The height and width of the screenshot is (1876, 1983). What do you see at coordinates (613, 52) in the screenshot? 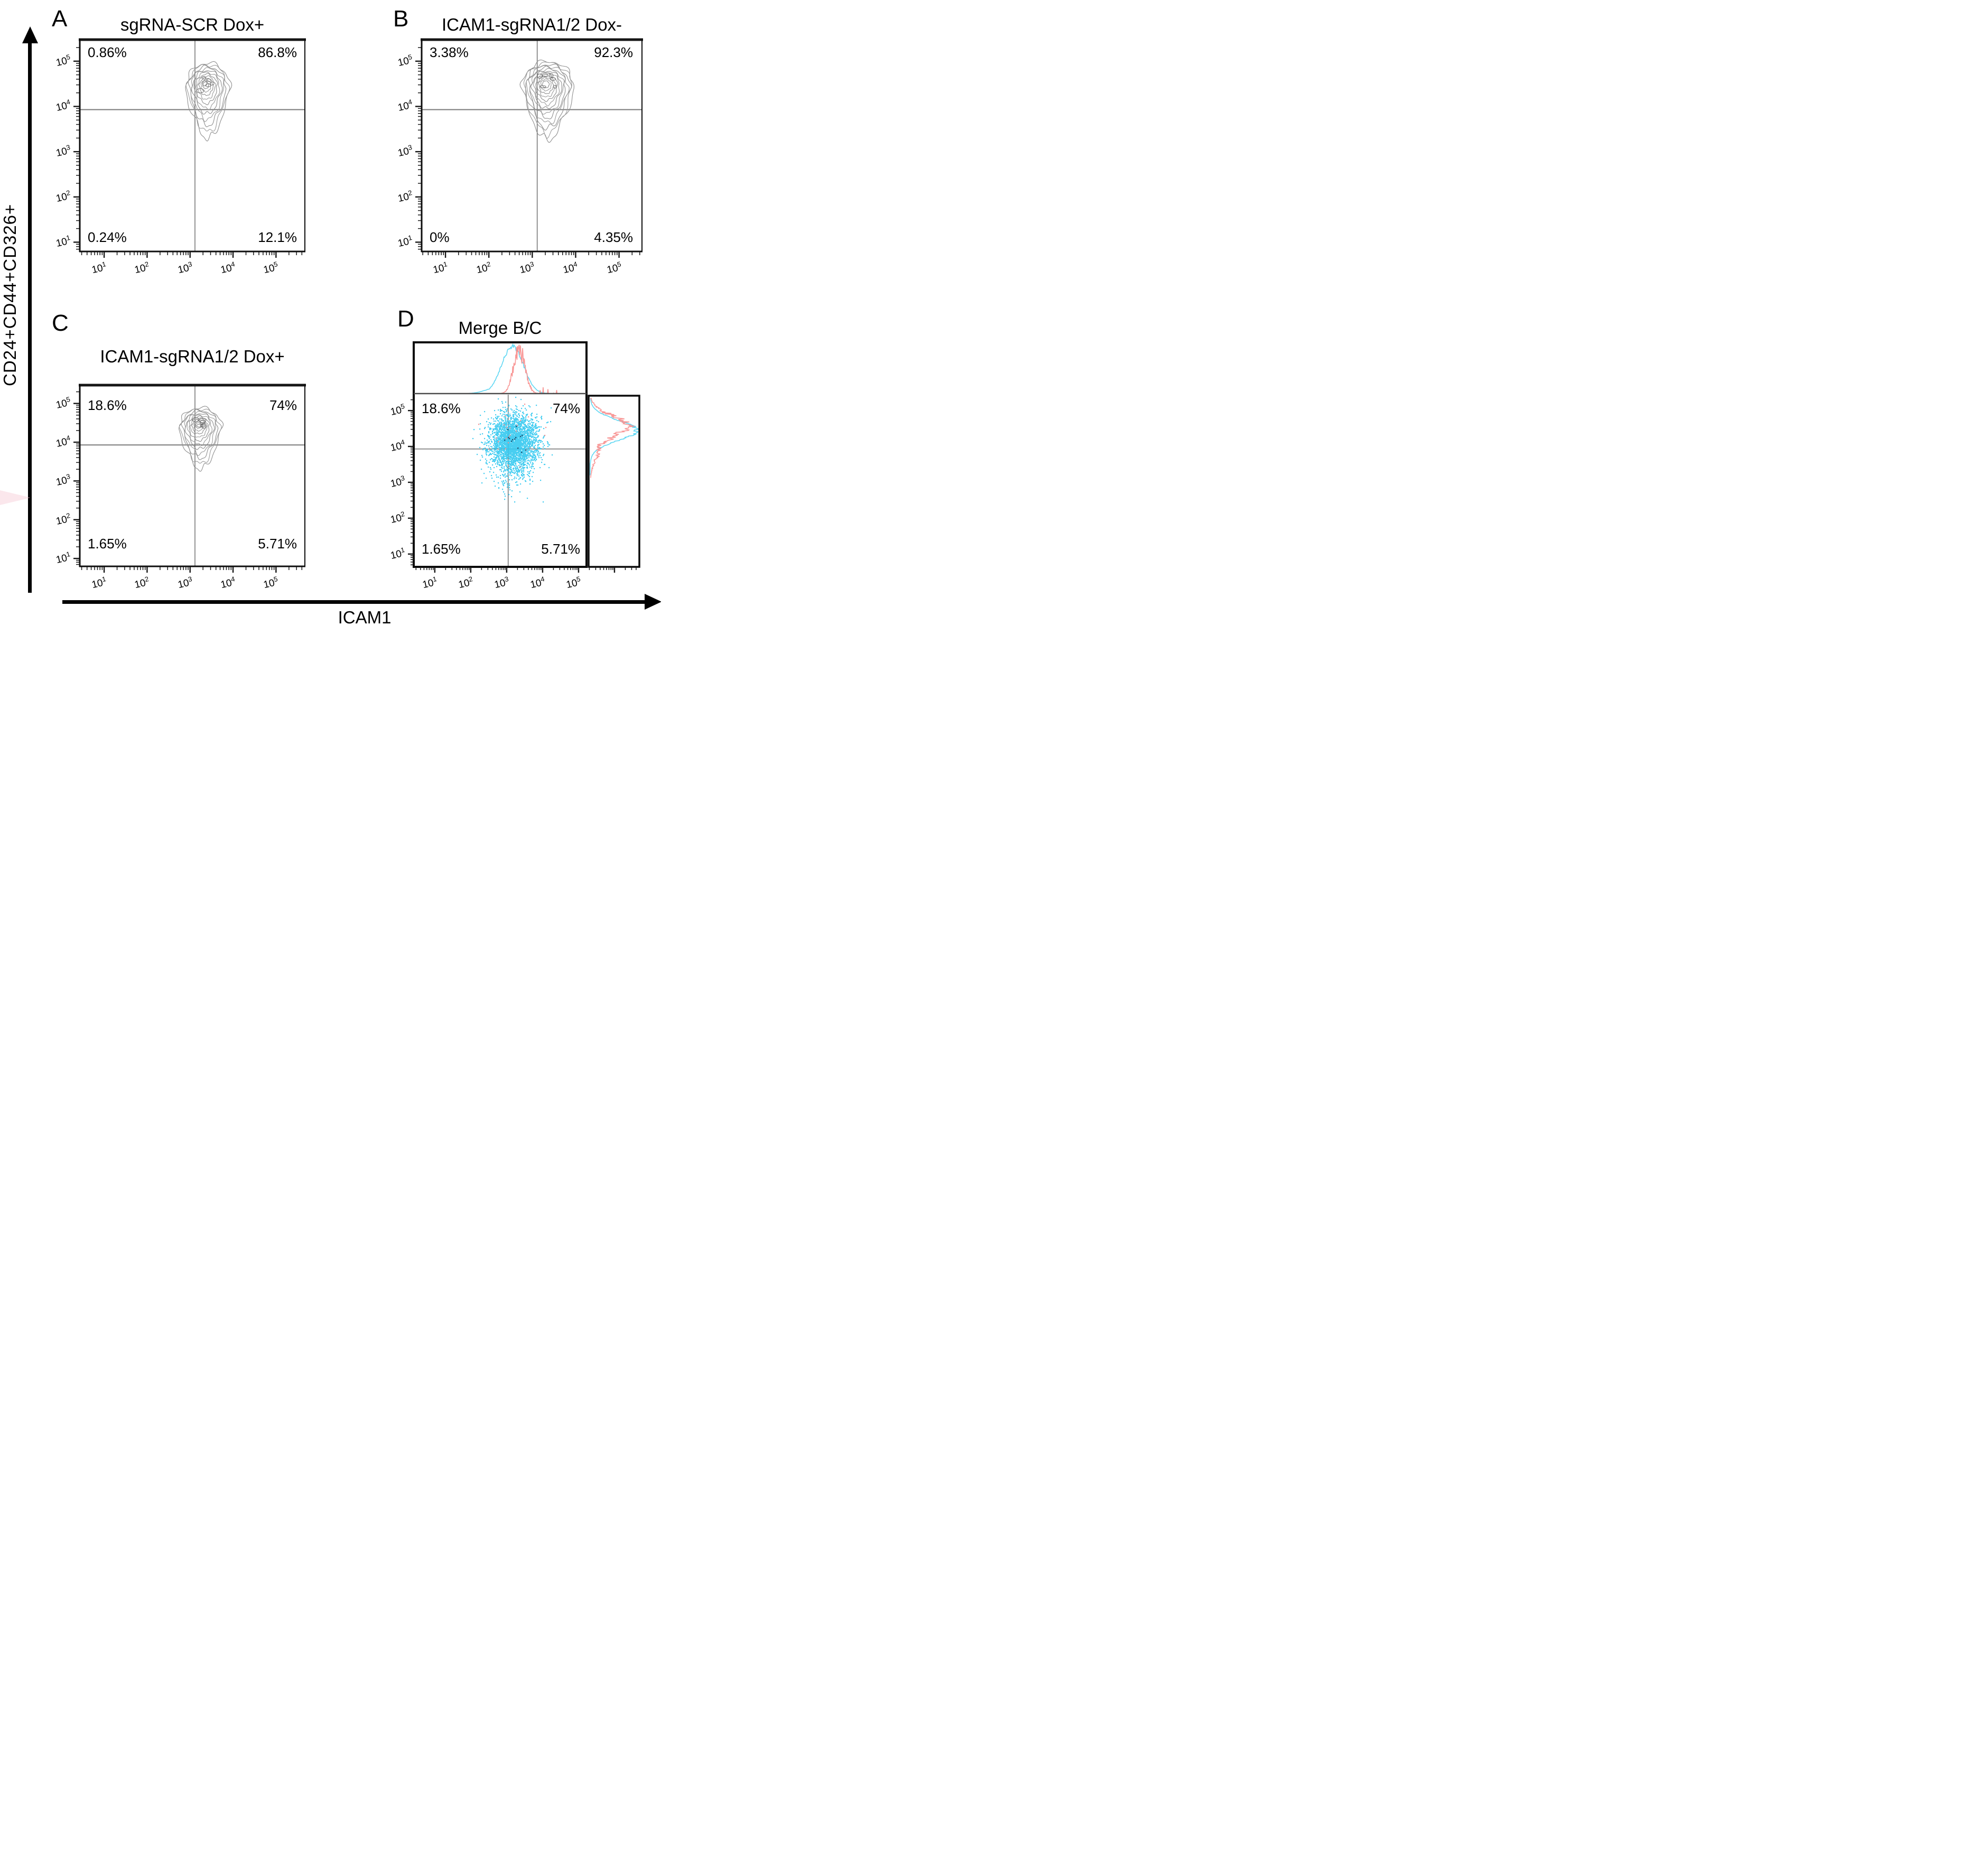
I see `panel-b-quadrant-upper-right: 92.3%` at bounding box center [613, 52].